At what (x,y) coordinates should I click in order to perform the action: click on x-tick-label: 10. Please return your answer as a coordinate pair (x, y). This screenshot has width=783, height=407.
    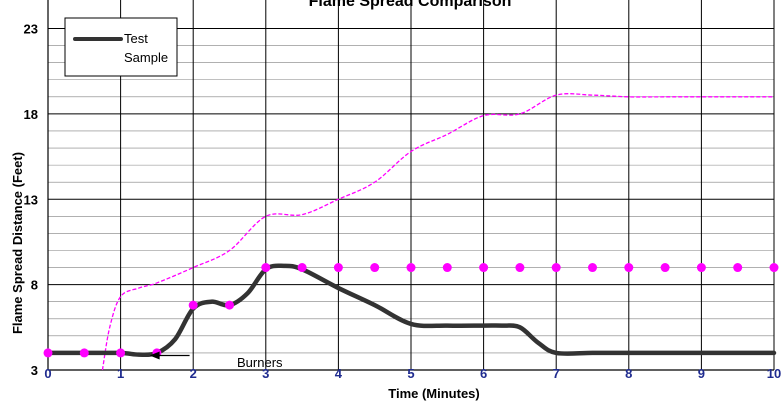
    Looking at the image, I should click on (774, 373).